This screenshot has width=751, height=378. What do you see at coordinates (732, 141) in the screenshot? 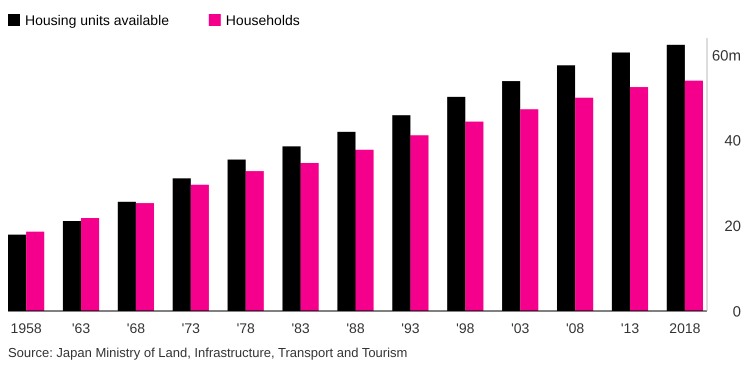
I see `y-tick-label: 40` at bounding box center [732, 141].